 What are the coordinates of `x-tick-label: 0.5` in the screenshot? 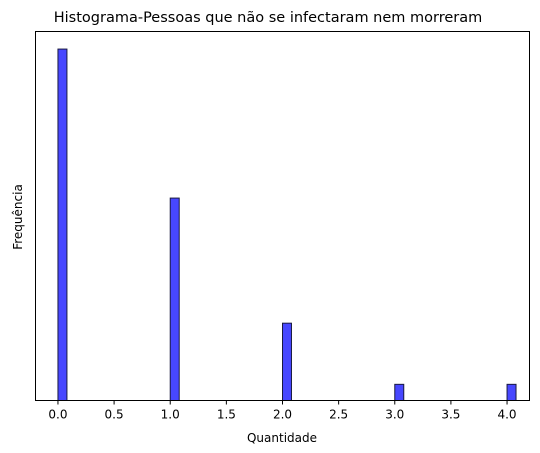 It's located at (114, 415).